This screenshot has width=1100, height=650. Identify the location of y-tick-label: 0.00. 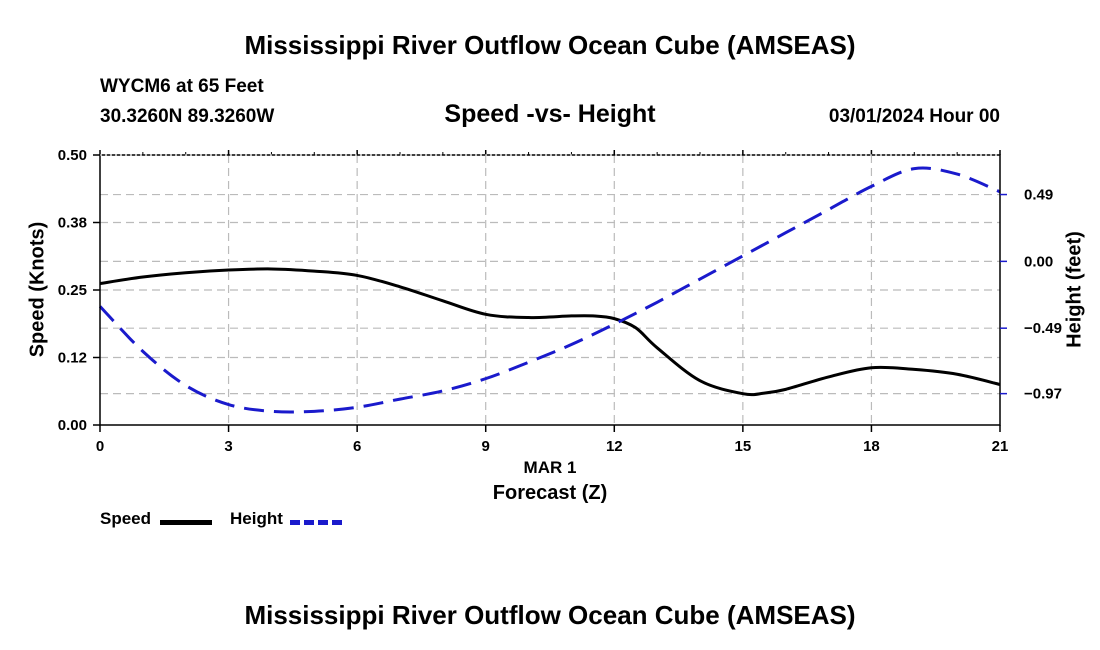
(72, 425).